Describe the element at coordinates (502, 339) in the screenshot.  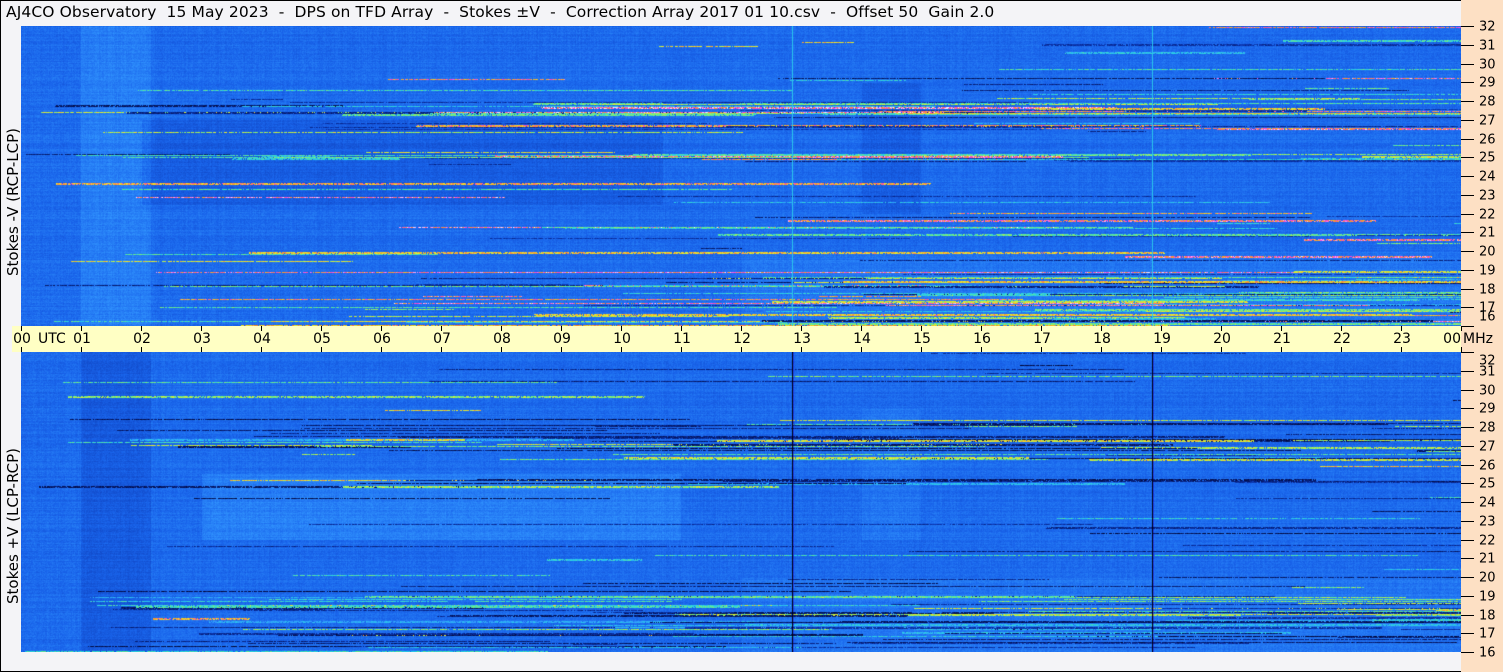
I see `time-tick-label: 08` at that location.